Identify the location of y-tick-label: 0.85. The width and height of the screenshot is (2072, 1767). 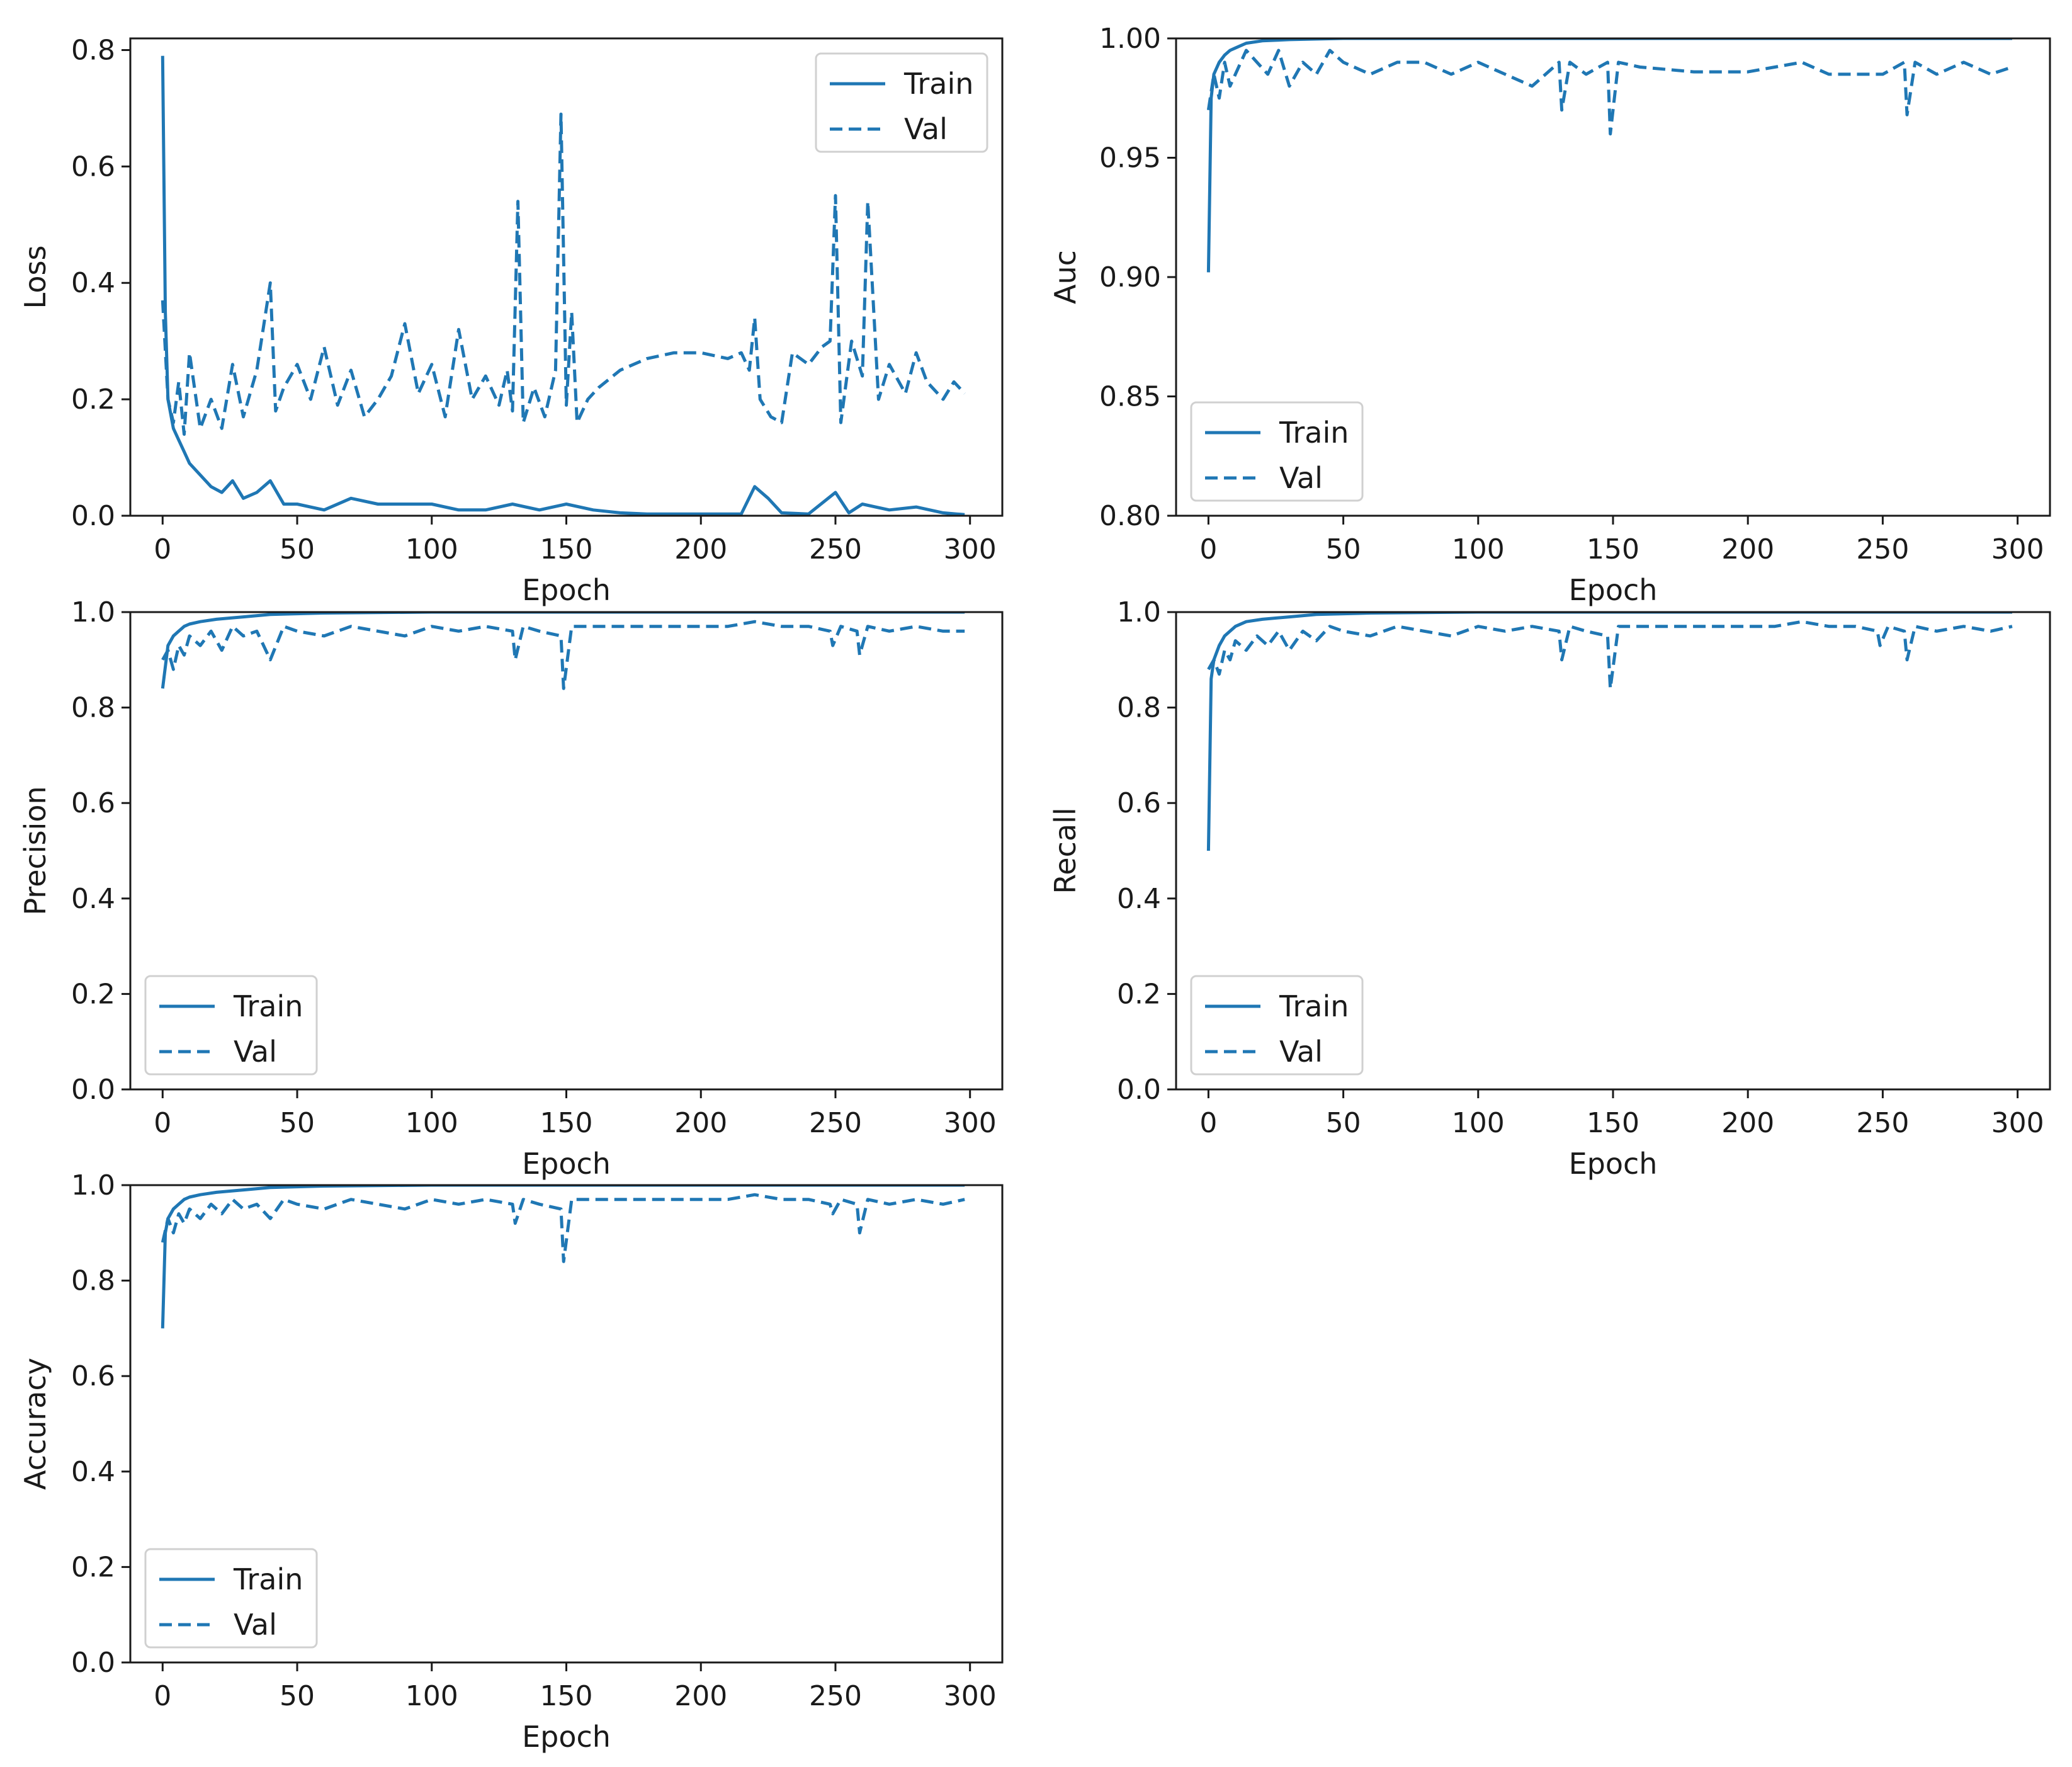
(1130, 397).